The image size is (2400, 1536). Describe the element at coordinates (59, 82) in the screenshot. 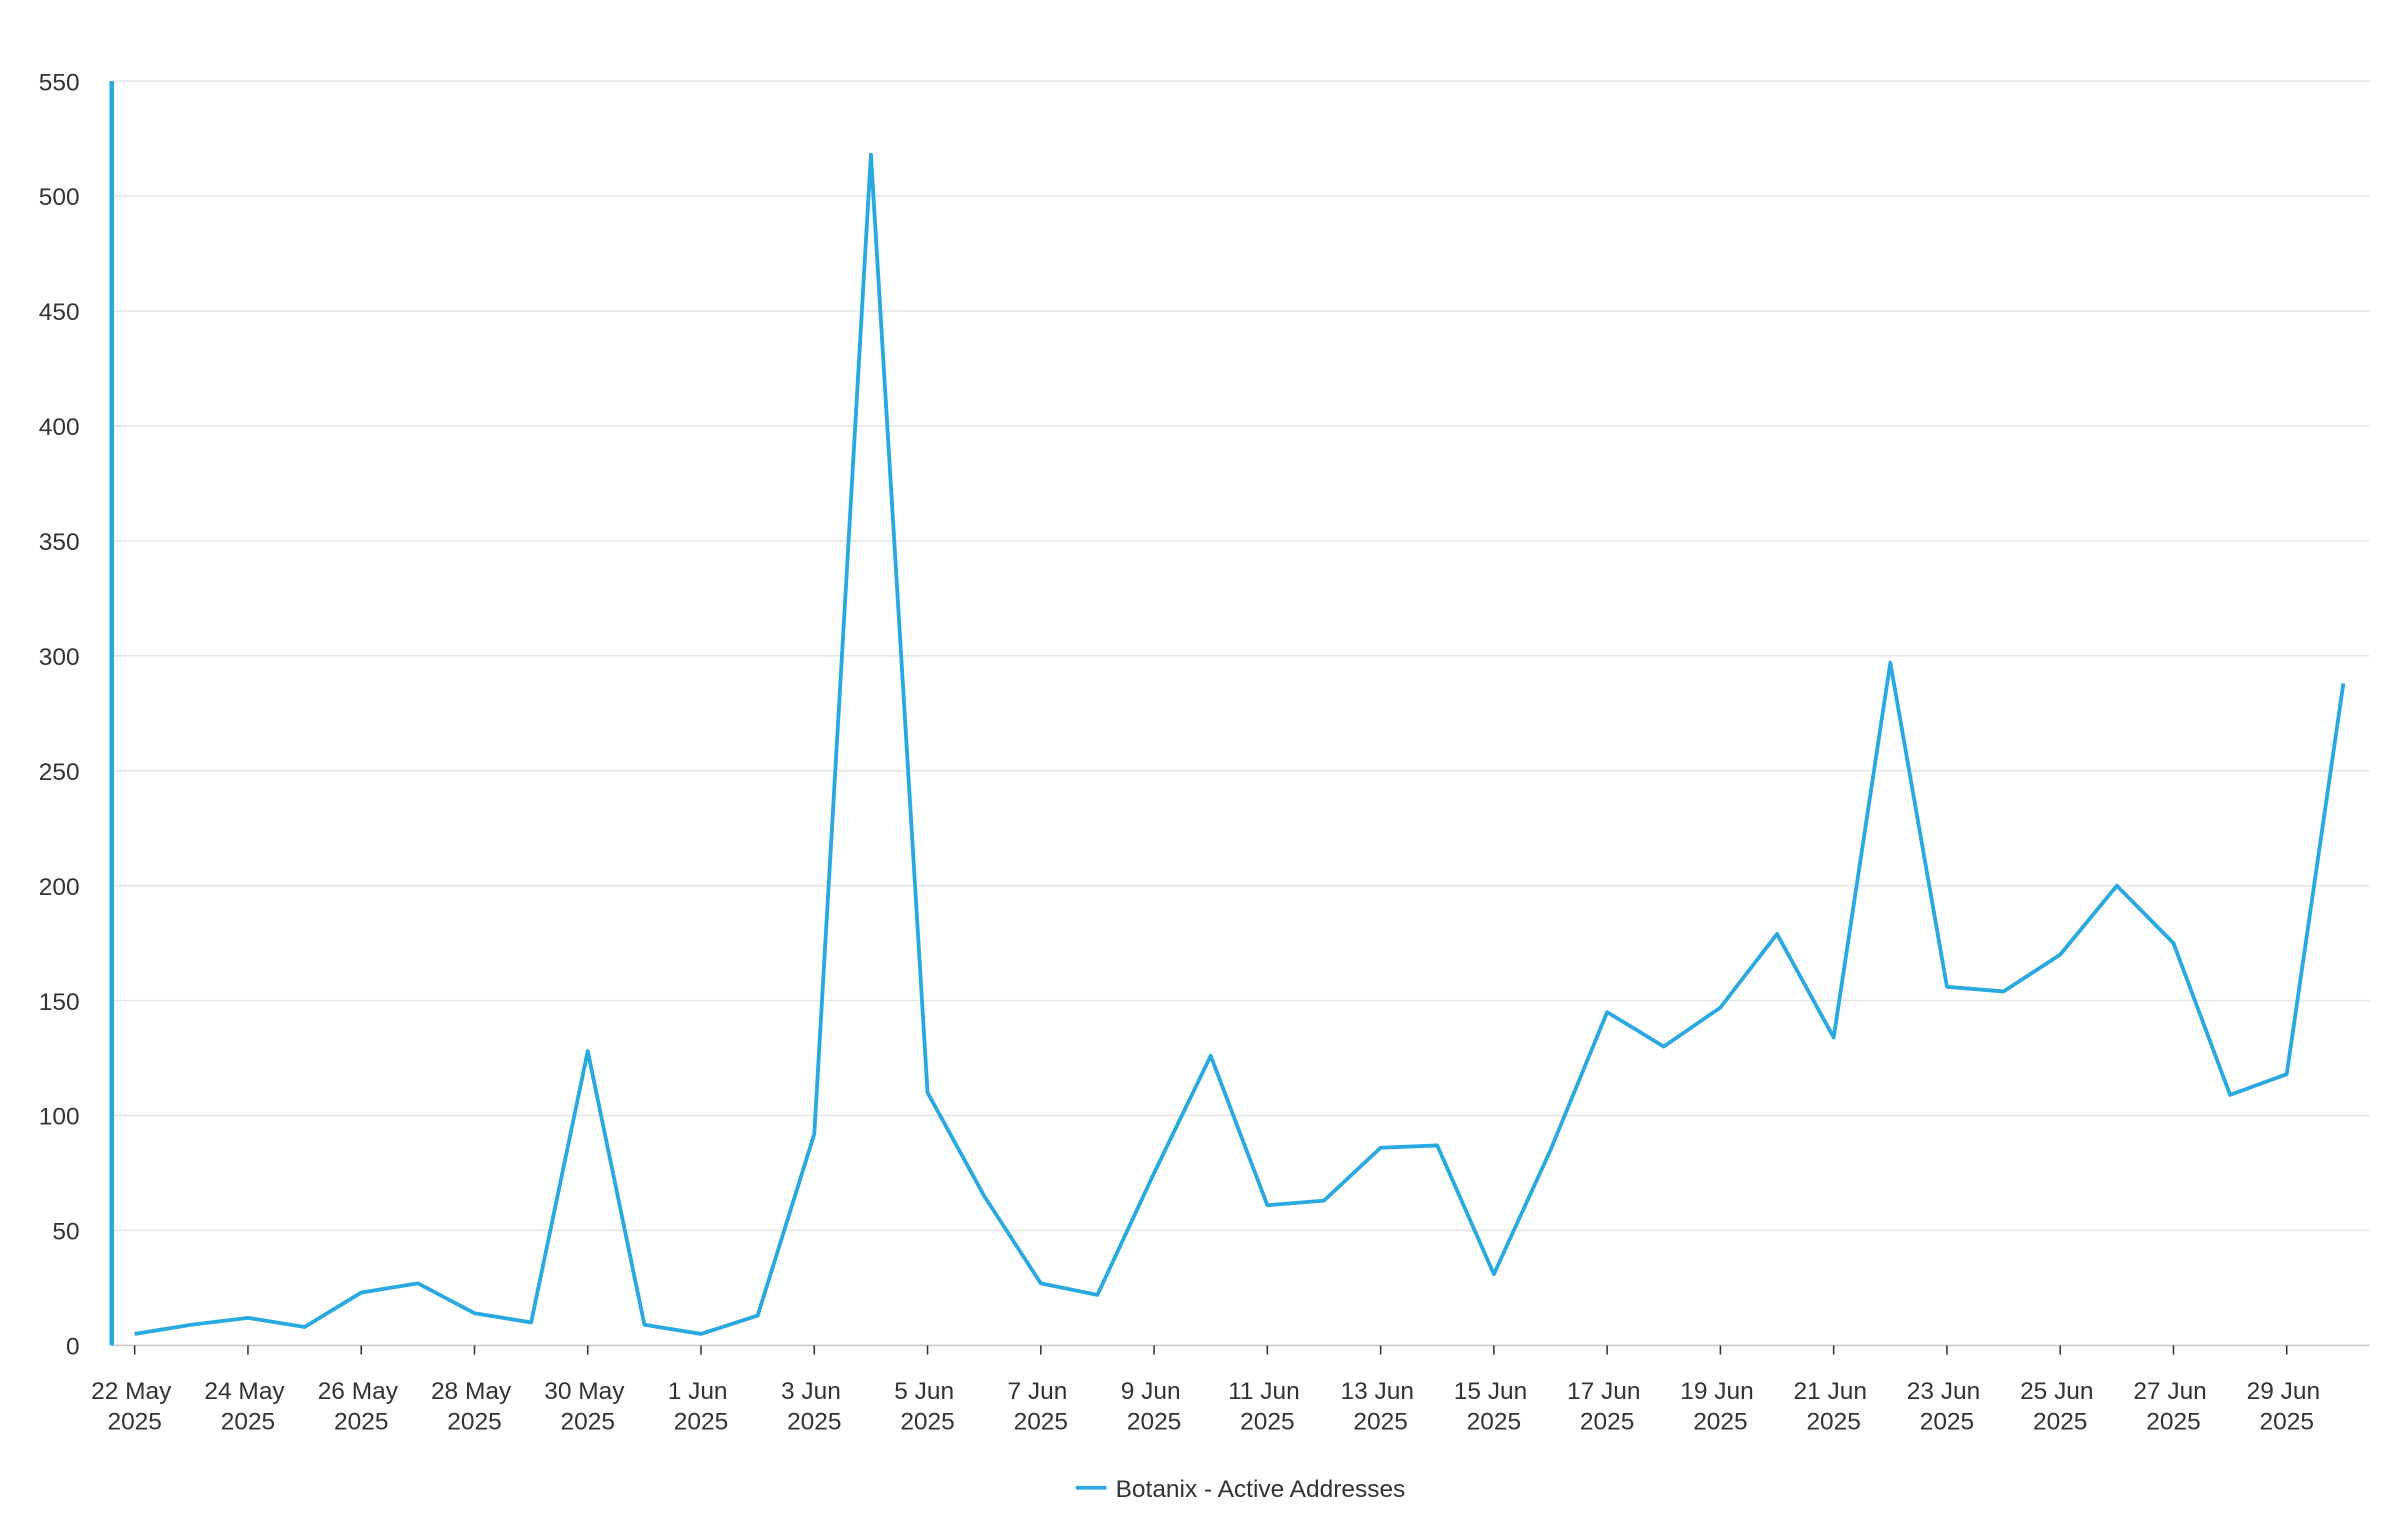

I see `y-tick-label: 550` at that location.